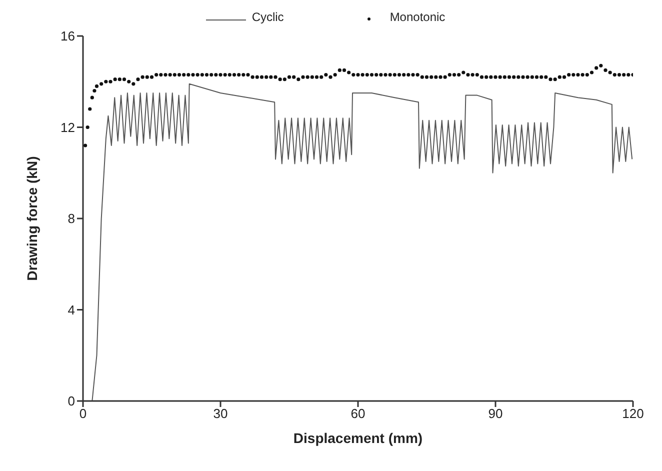 This screenshot has width=662, height=471. I want to click on x-tick-label: 60, so click(358, 414).